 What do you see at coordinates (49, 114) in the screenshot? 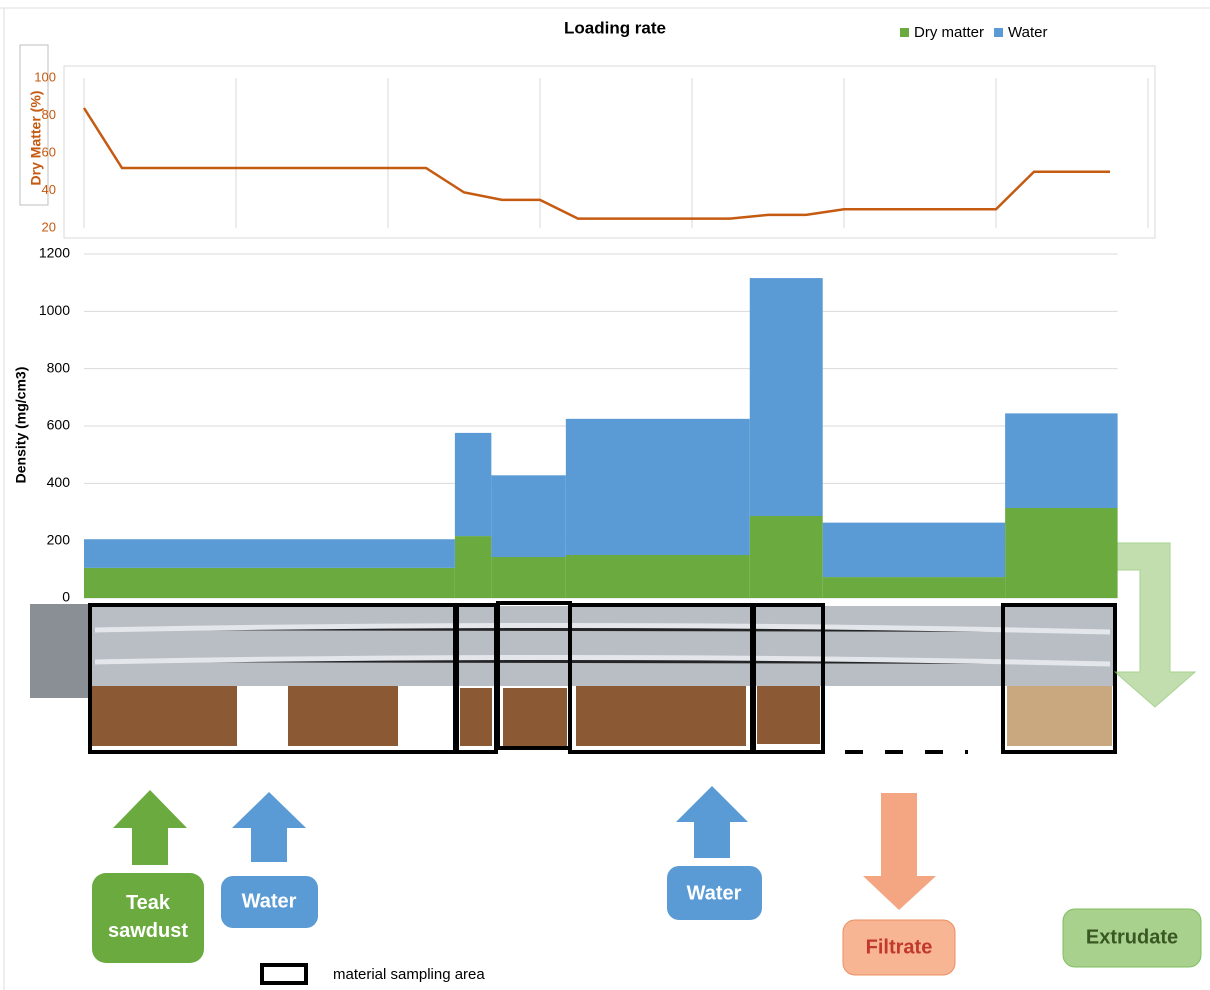
I see `y-tick-label: 80` at bounding box center [49, 114].